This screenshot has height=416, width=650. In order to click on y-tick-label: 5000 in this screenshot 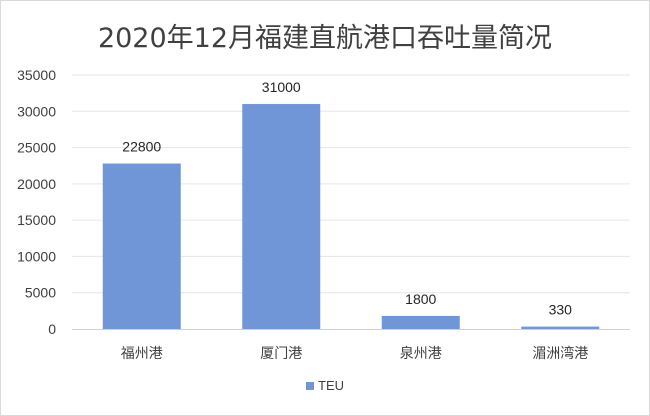, I will do `click(40, 293)`.